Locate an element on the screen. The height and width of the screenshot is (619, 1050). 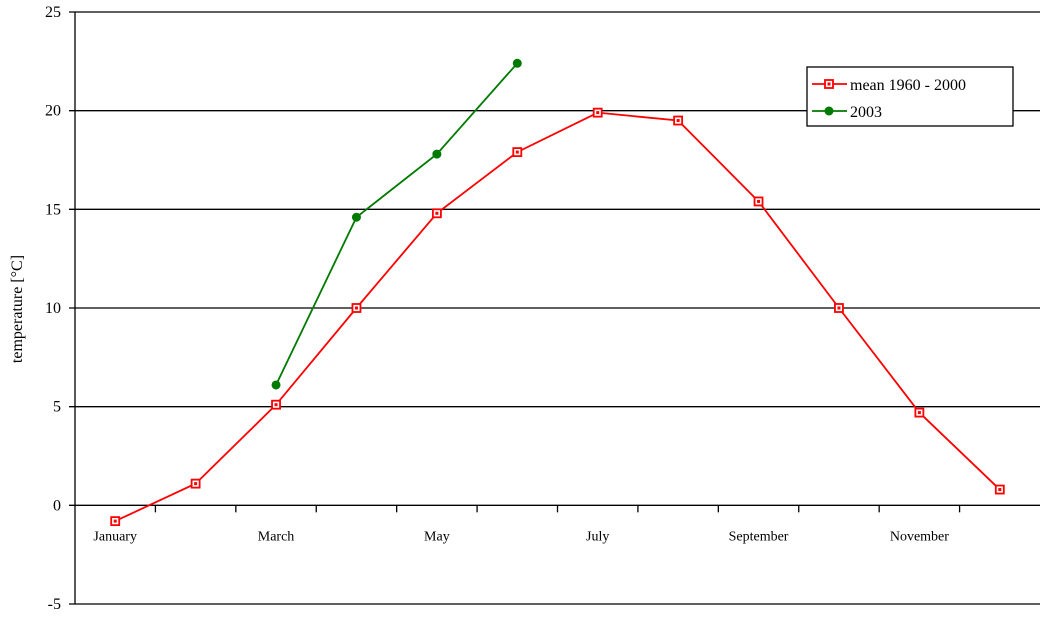
legend: mean 1960 - 2000 2003 is located at coordinates (910, 96).